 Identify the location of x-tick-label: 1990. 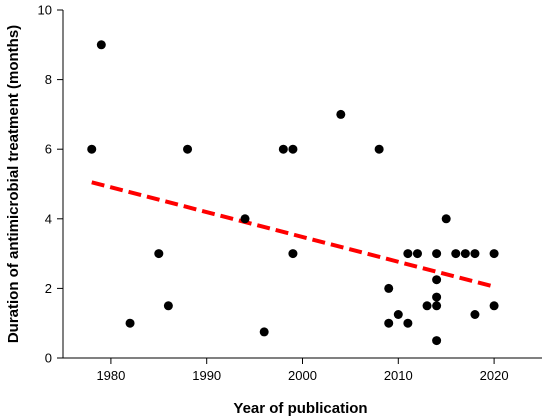
(206, 375).